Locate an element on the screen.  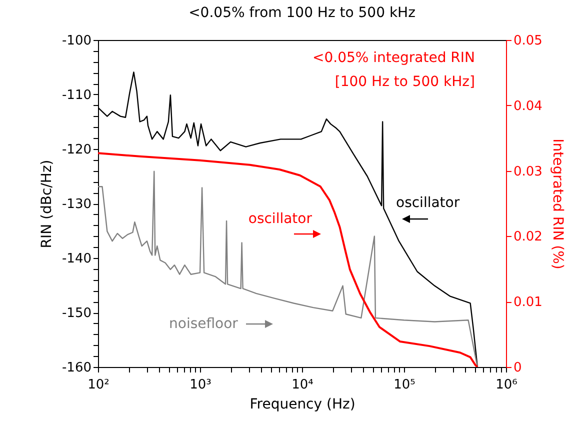
annotation: <0.05% integrated RIN [100 Hz to 500 kHz] is located at coordinates (393, 70).